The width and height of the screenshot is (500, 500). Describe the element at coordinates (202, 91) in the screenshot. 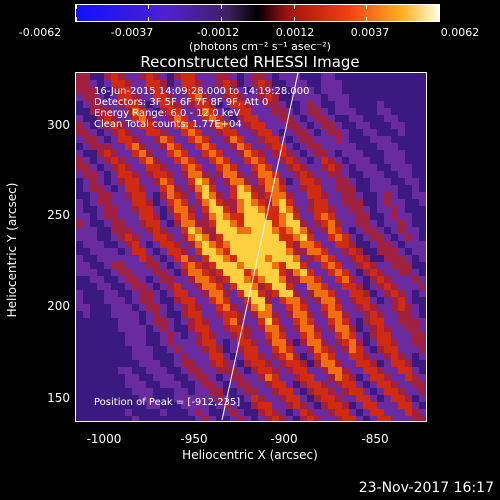

I see `info-time: 16-Jun-2015 14:09:28.000 to 14:19:28.000` at that location.